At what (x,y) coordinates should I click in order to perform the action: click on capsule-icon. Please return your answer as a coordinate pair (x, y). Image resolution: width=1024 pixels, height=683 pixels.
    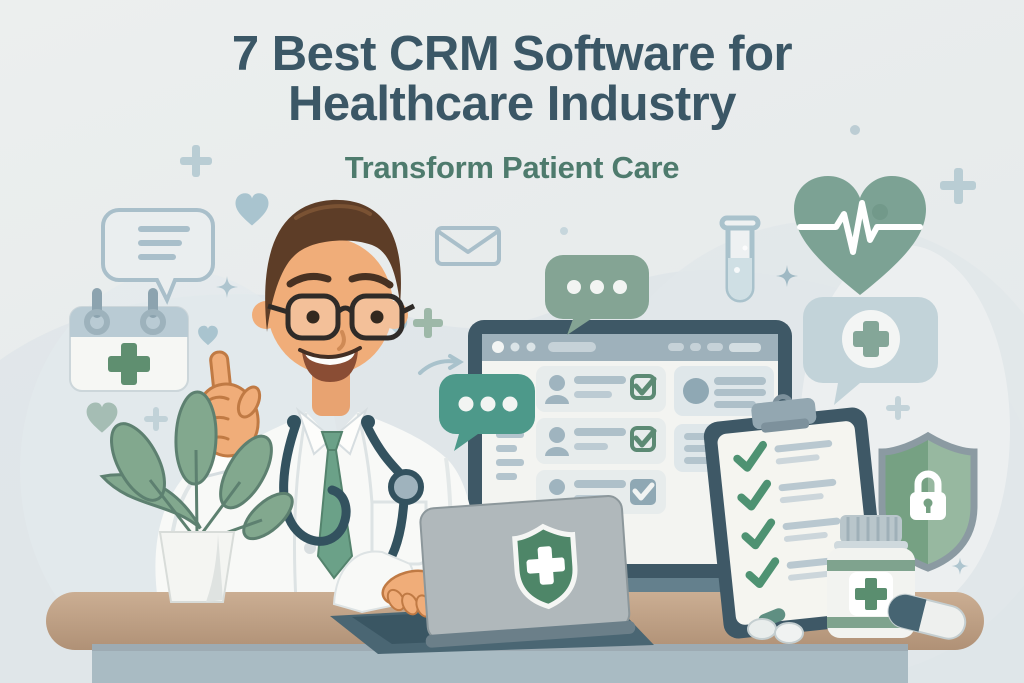
    Looking at the image, I should click on (927, 616).